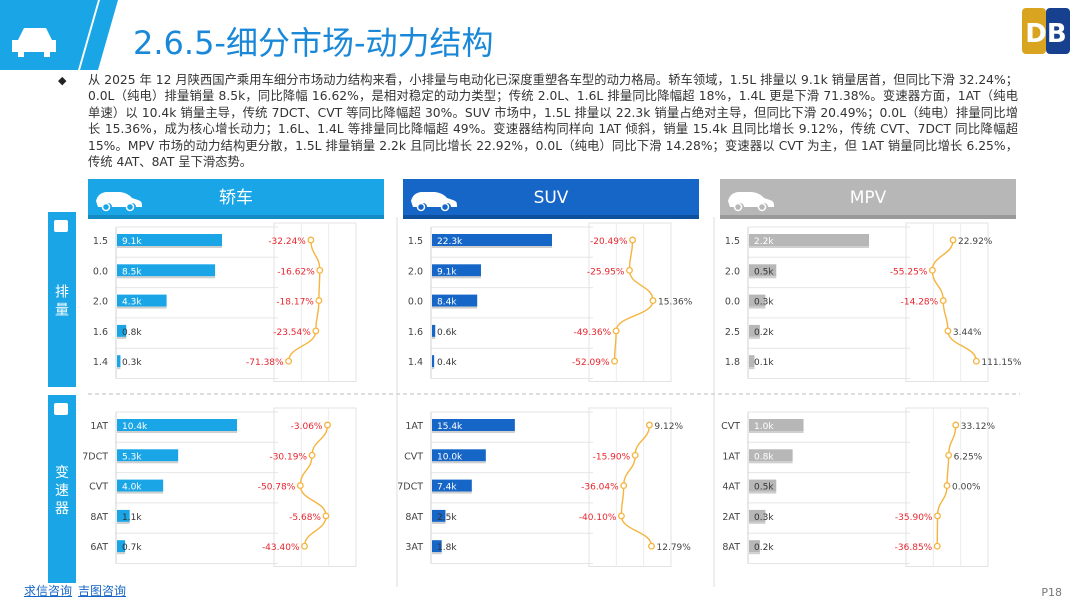 The image size is (1080, 607). What do you see at coordinates (978, 427) in the screenshot?
I see `growth-label: 33.12%` at bounding box center [978, 427].